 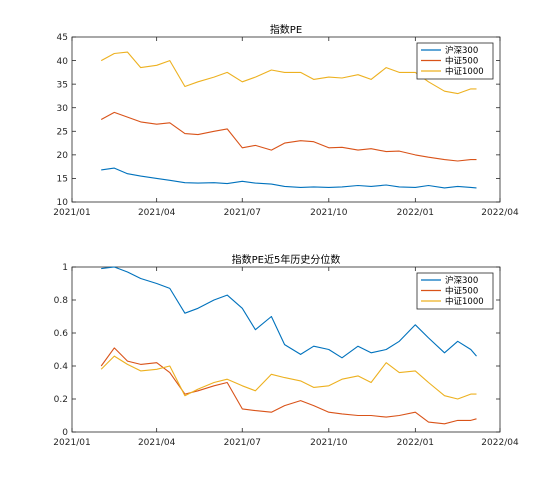 I want to click on y-tick-label: 25, so click(x=62, y=132).